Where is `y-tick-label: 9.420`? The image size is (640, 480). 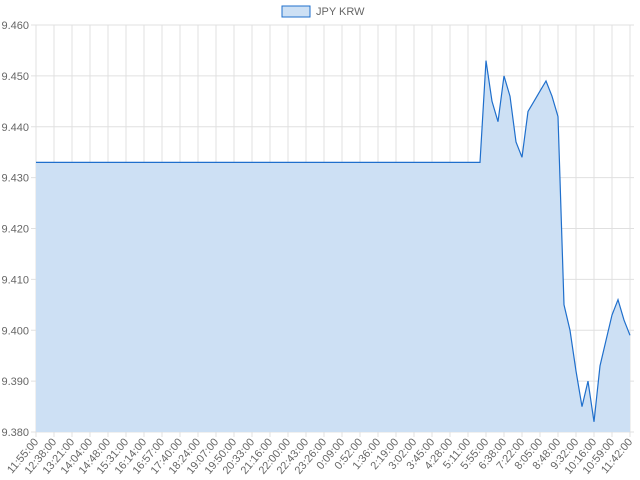 y-tick-label: 9.420 is located at coordinates (15, 230).